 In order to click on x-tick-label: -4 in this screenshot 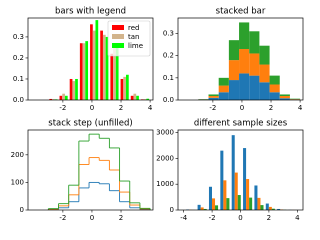, I will do `click(184, 218)`.